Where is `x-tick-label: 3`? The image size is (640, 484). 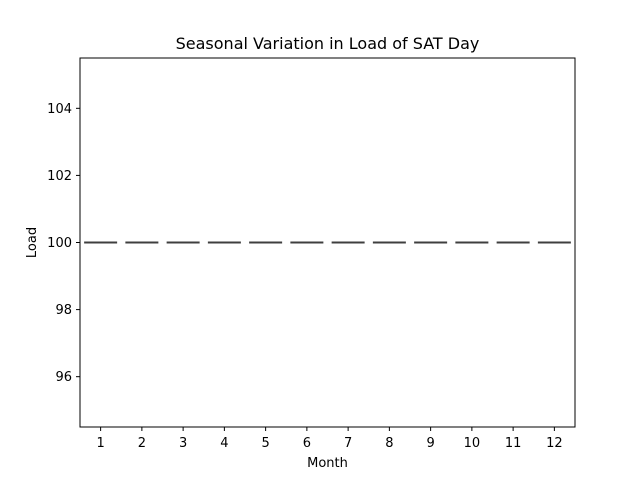
x-tick-label: 3 is located at coordinates (183, 443).